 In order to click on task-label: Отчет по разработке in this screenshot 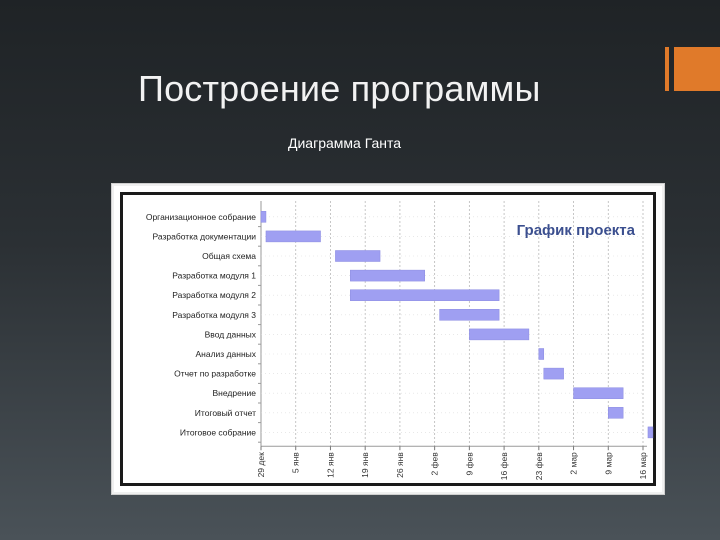, I will do `click(215, 374)`.